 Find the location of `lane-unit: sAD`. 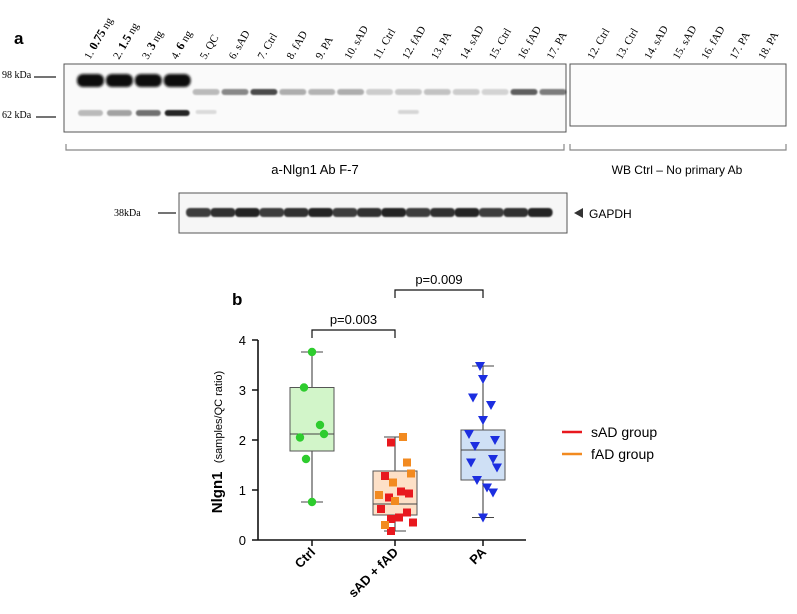

lane-unit: sAD is located at coordinates (361, 36).